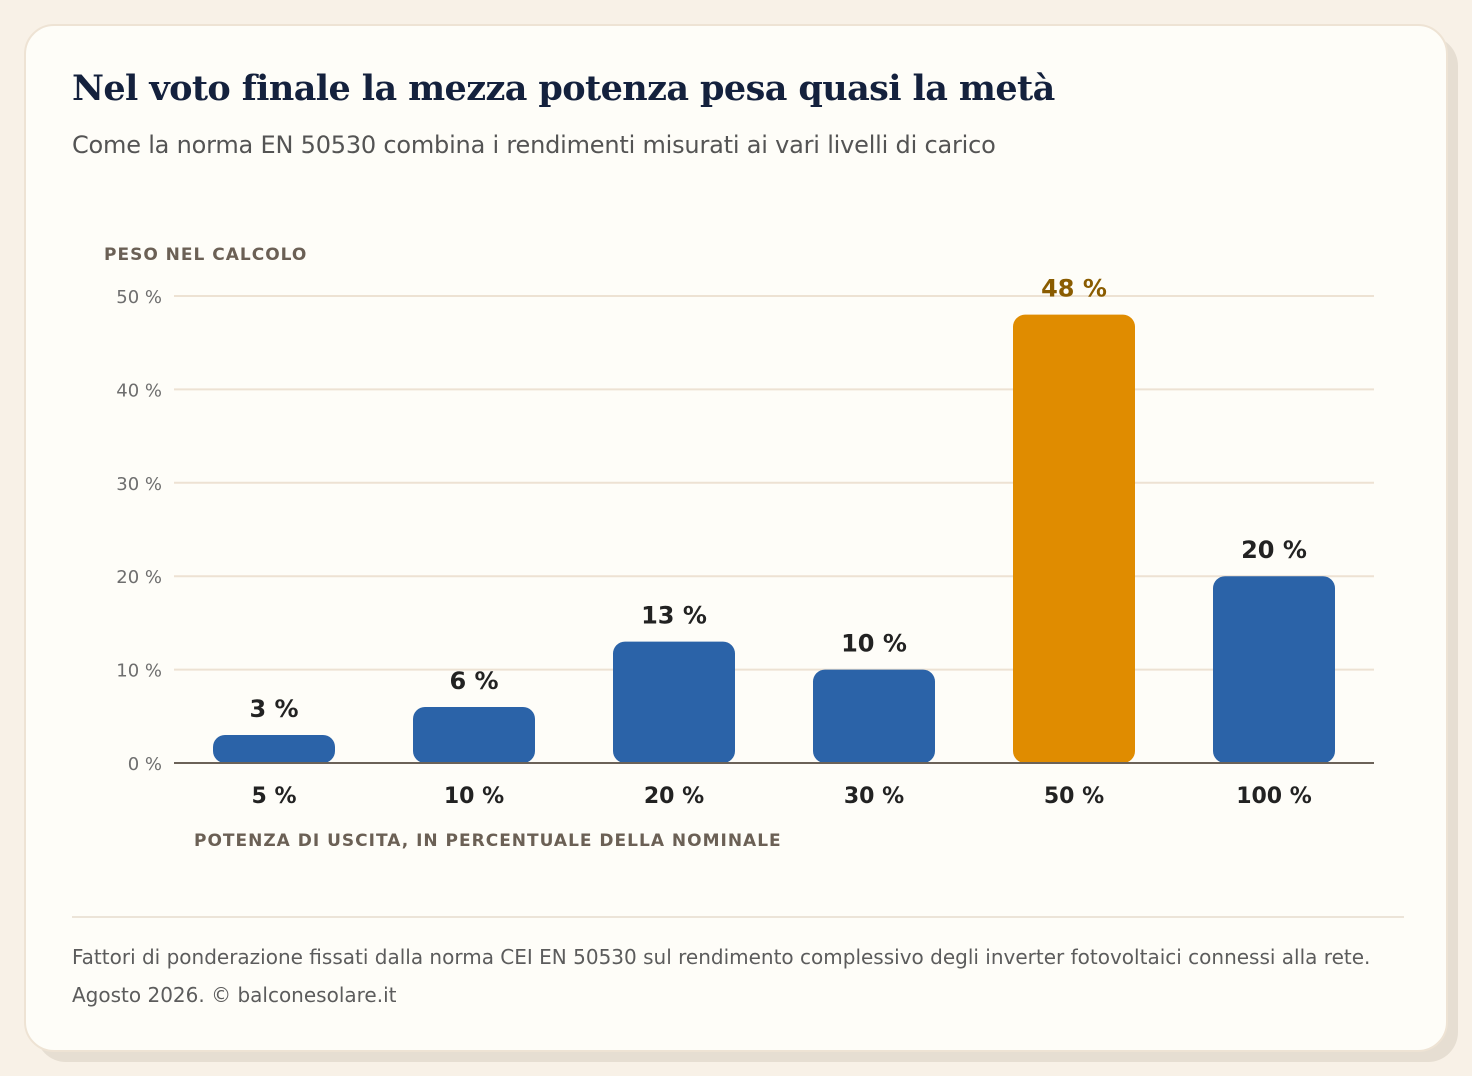 The height and width of the screenshot is (1076, 1472). Describe the element at coordinates (738, 917) in the screenshot. I see `footer-divider` at that location.